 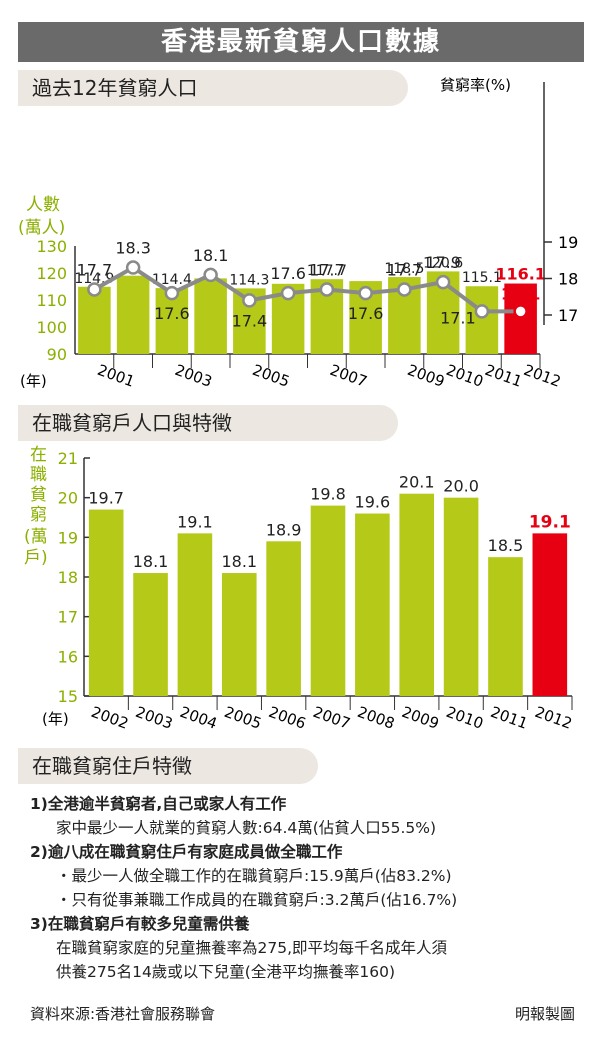 What do you see at coordinates (287, 718) in the screenshot?
I see `year-tick-label: 2006` at bounding box center [287, 718].